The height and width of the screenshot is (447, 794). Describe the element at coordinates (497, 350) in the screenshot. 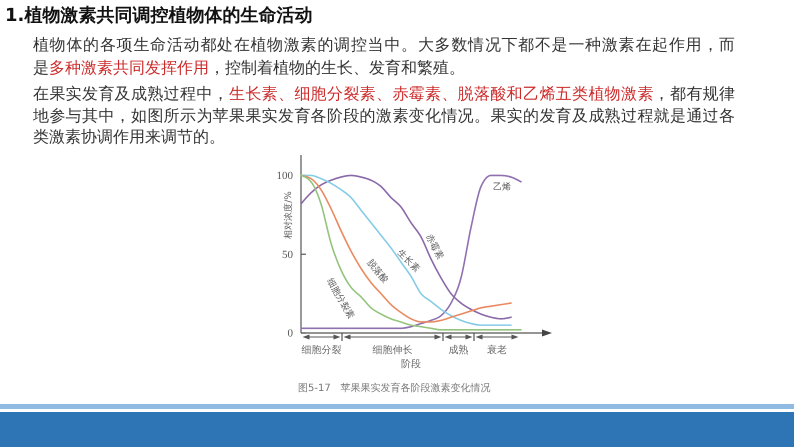

I see `text: 衰老` at that location.